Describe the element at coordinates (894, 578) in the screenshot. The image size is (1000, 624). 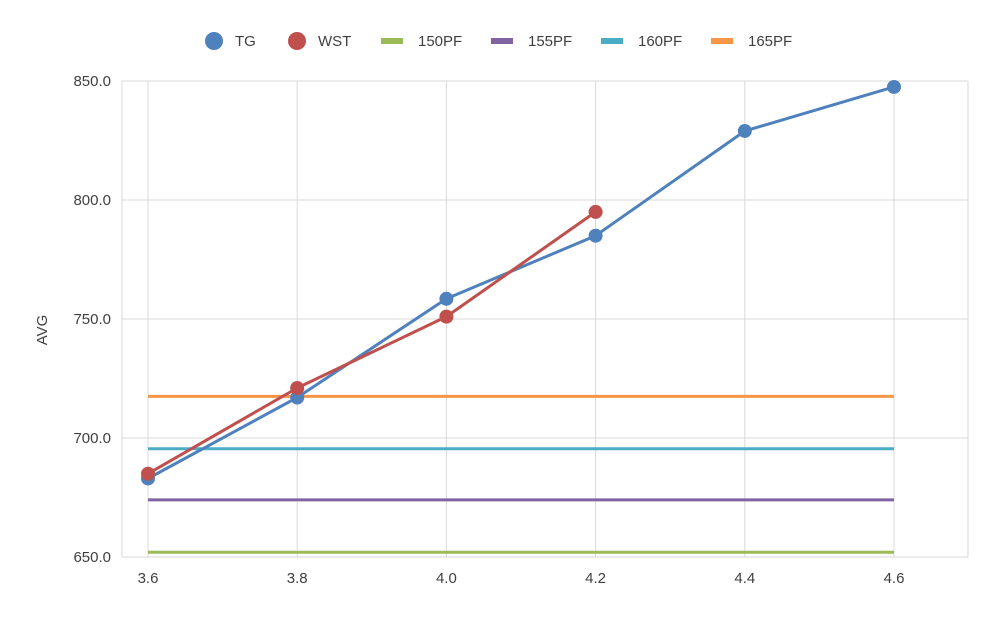
I see `x-tick-label: 4.6` at that location.